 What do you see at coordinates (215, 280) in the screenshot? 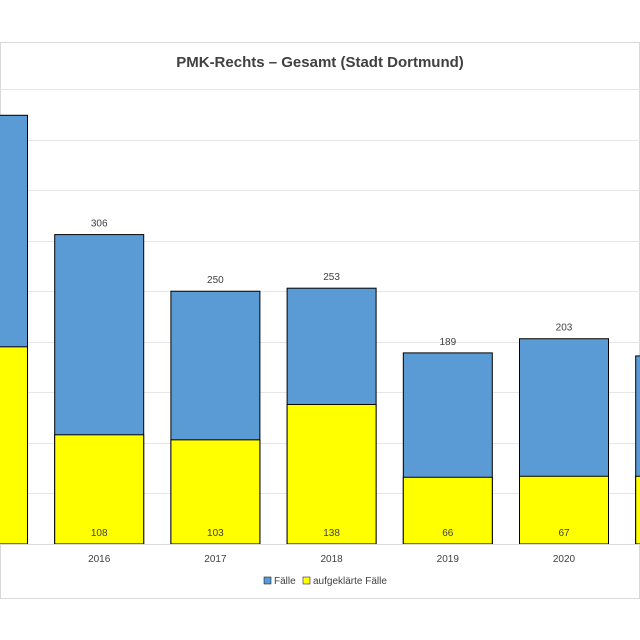
I see `data-label-faelle: 250` at bounding box center [215, 280].